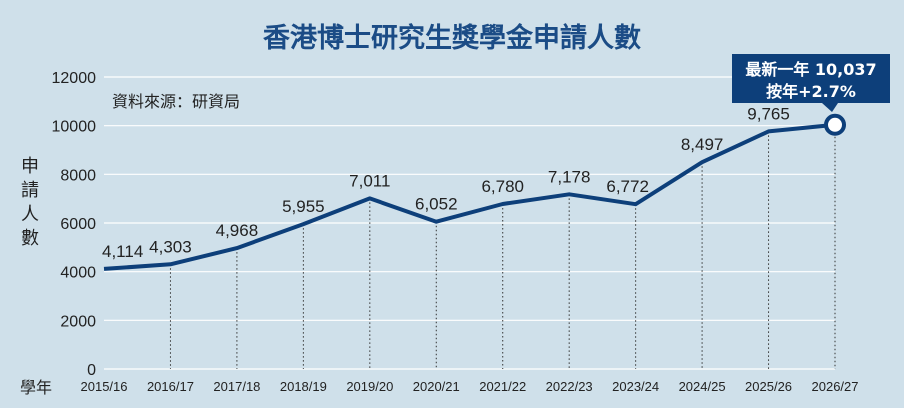  Describe the element at coordinates (436, 386) in the screenshot. I see `x-tick-label: 2020/21` at that location.